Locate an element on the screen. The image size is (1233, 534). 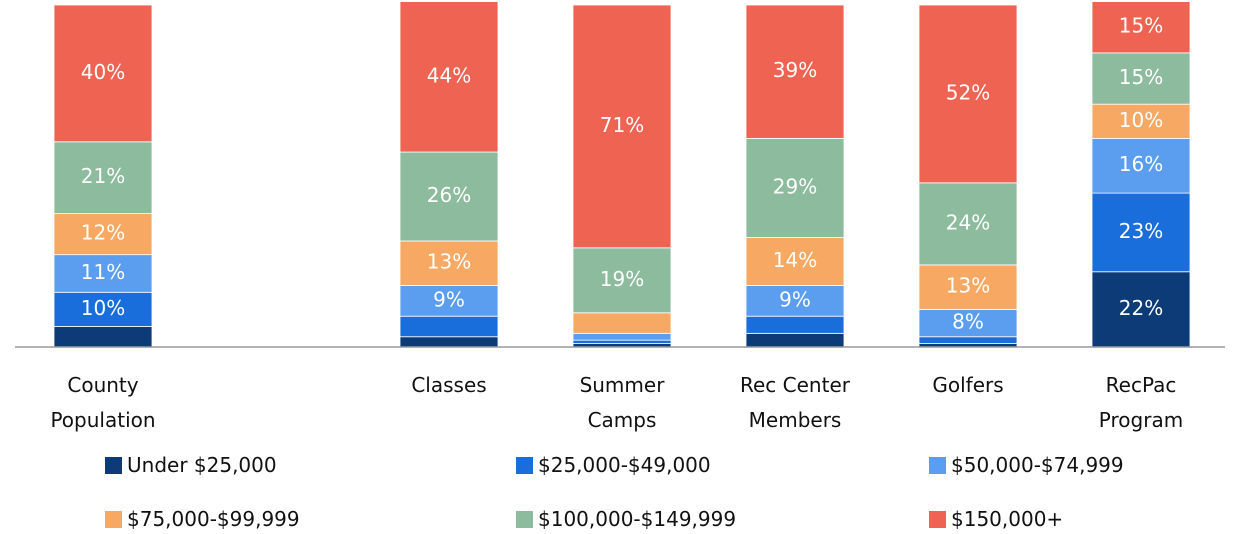
data-label: 24% is located at coordinates (968, 222).